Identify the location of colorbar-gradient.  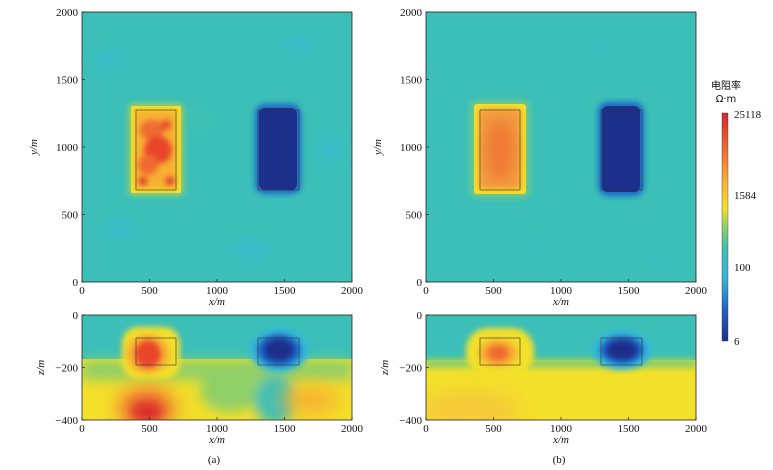
(725, 227).